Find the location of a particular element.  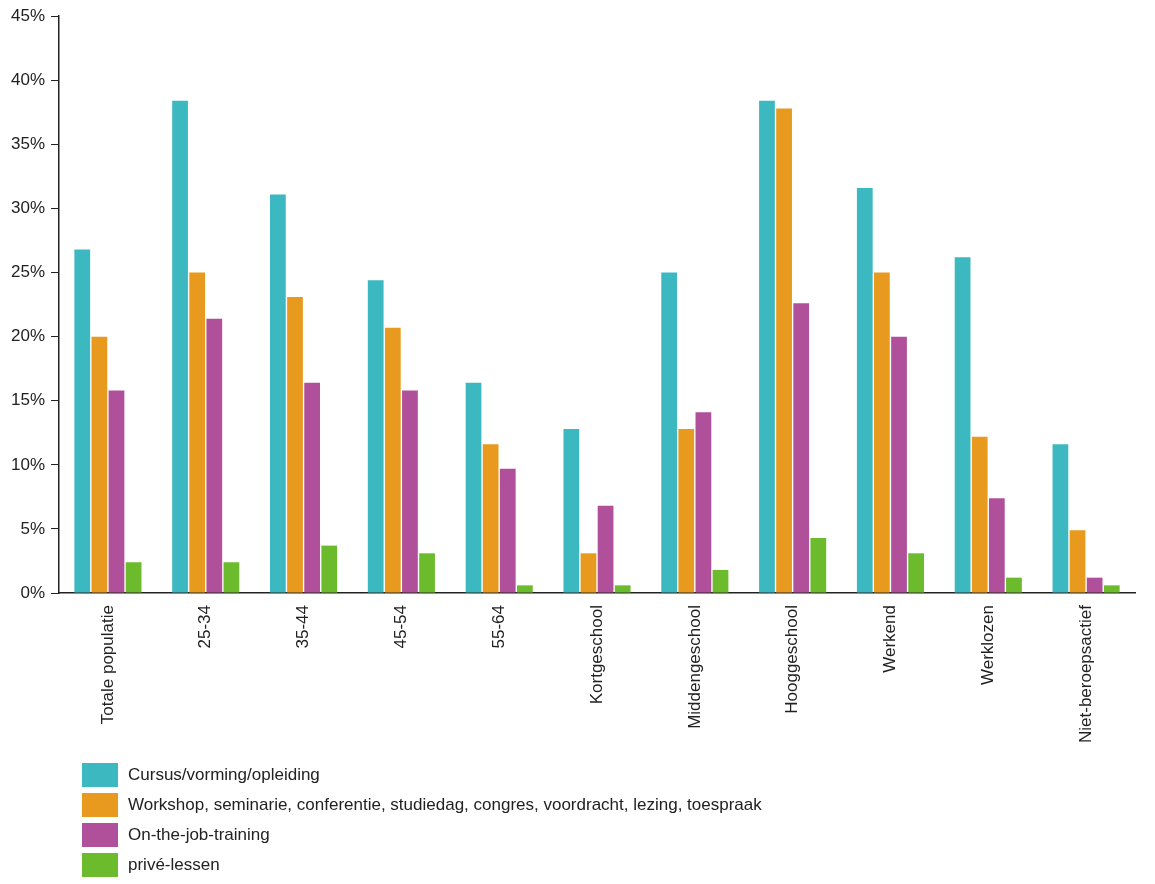

x-tick-label: 45-54 is located at coordinates (401, 627).